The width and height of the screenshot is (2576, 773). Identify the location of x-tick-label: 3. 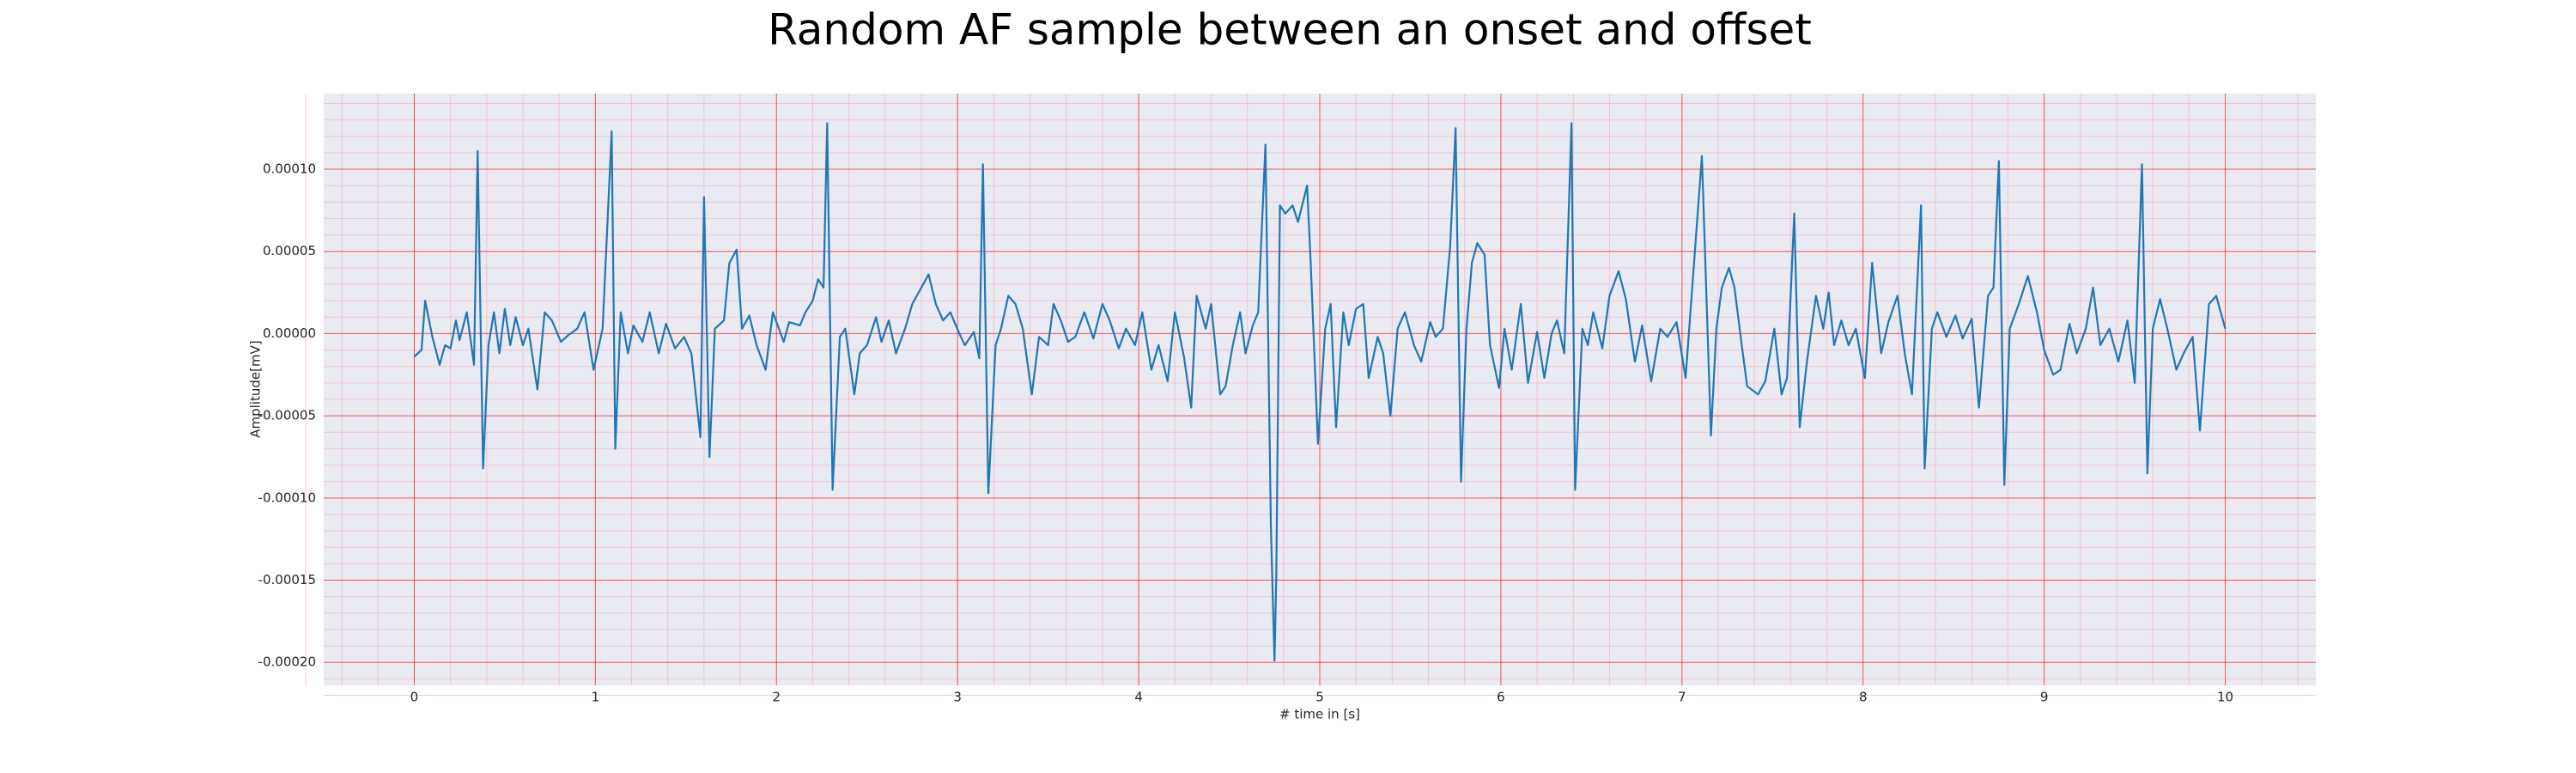
(958, 697).